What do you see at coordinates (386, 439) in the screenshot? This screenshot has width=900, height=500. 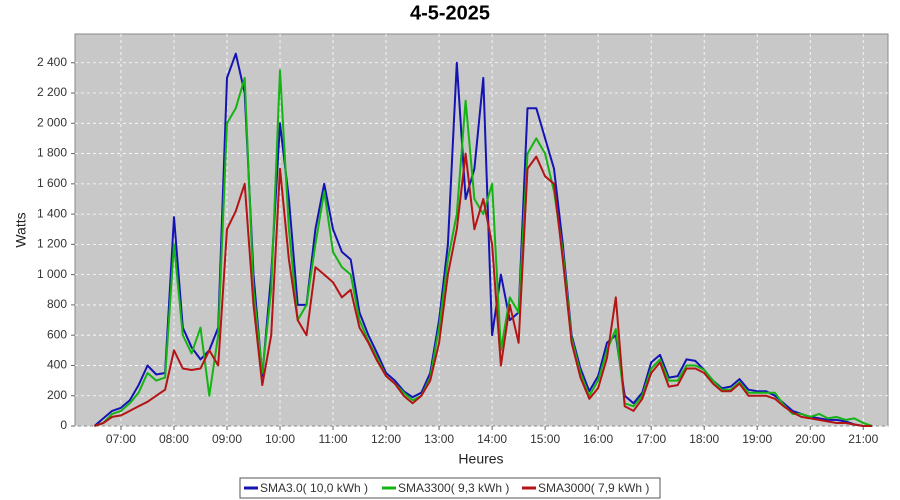 I see `x-tick-label: 12:00` at bounding box center [386, 439].